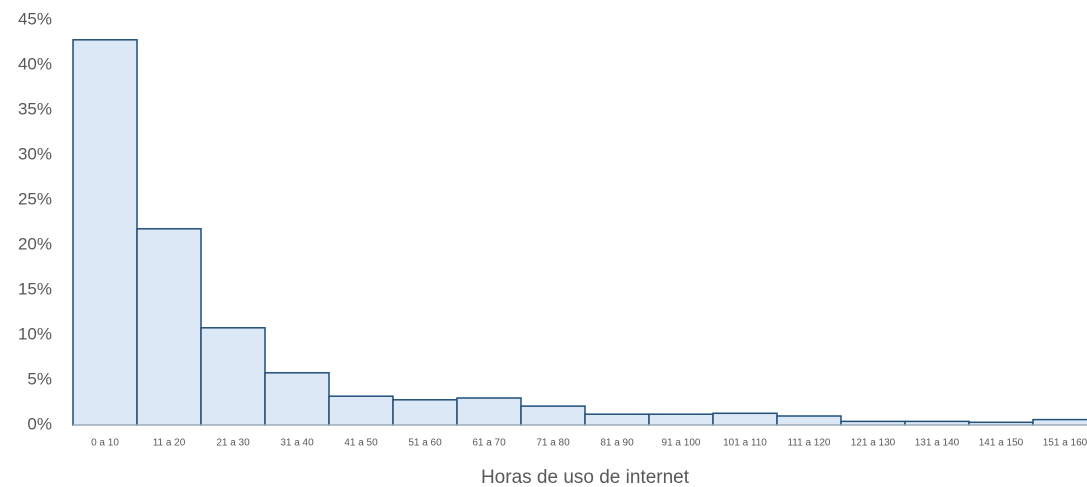 The width and height of the screenshot is (1087, 487). I want to click on y-tick-label: 15%, so click(35, 288).